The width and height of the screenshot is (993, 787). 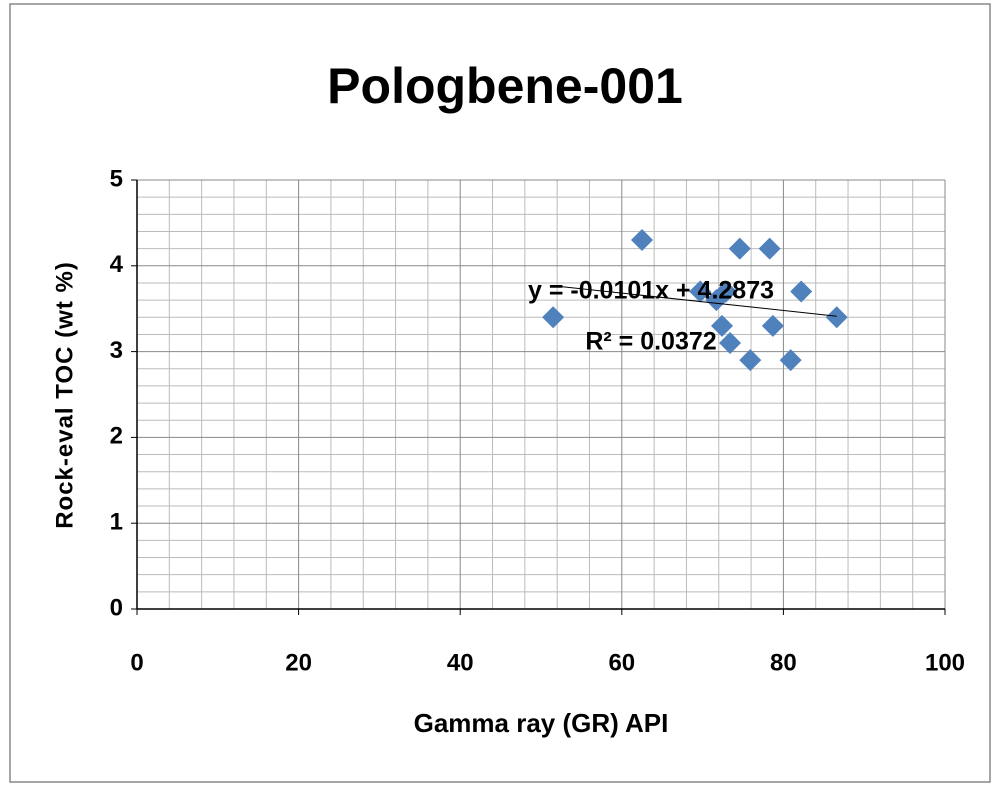 What do you see at coordinates (116, 436) in the screenshot?
I see `y-tick-label: 2` at bounding box center [116, 436].